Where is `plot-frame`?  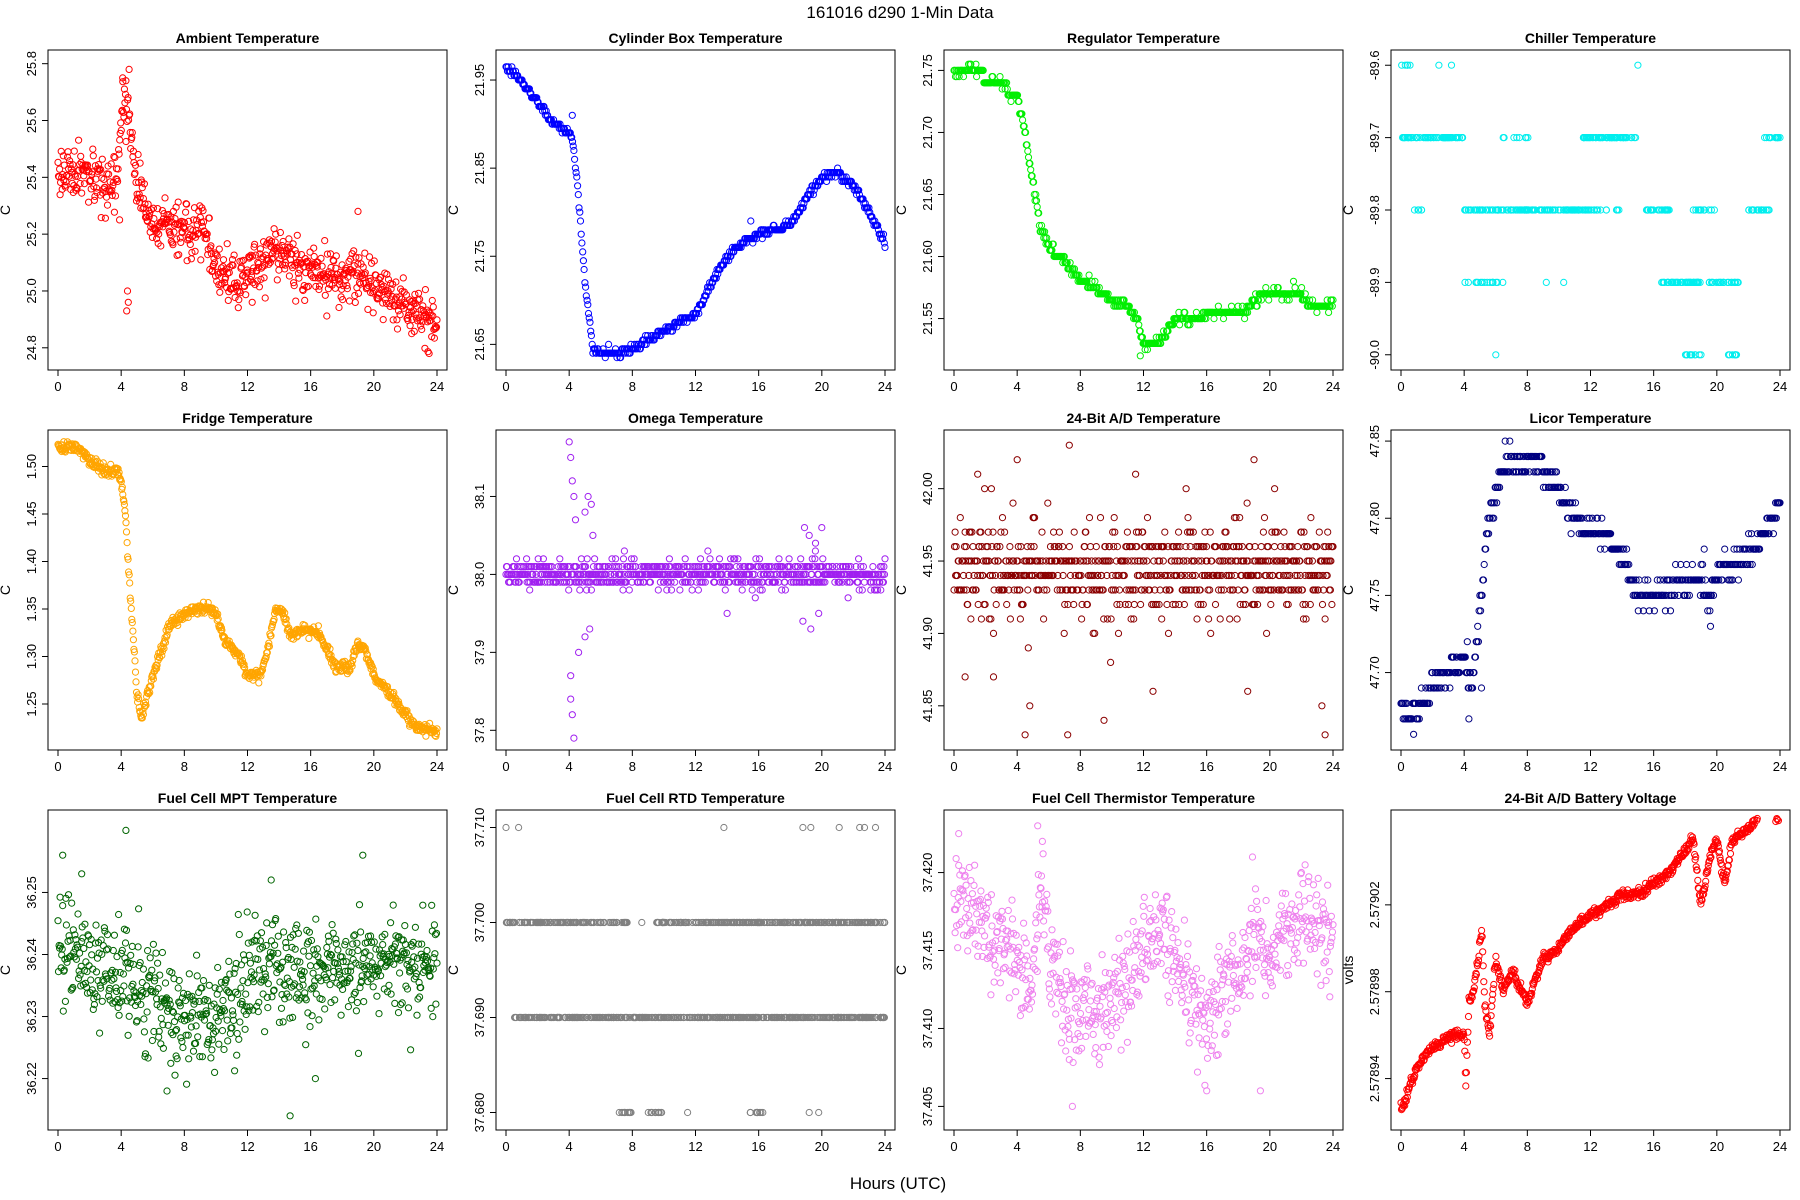 plot-frame is located at coordinates (1590, 590).